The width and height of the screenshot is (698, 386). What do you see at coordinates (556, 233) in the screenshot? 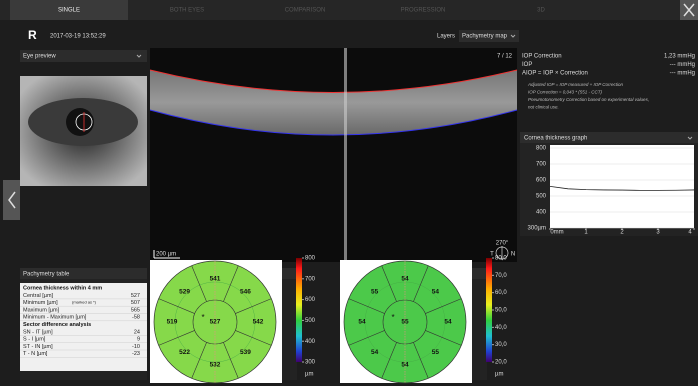
I see `x-tick-label: 0mm` at bounding box center [556, 233].